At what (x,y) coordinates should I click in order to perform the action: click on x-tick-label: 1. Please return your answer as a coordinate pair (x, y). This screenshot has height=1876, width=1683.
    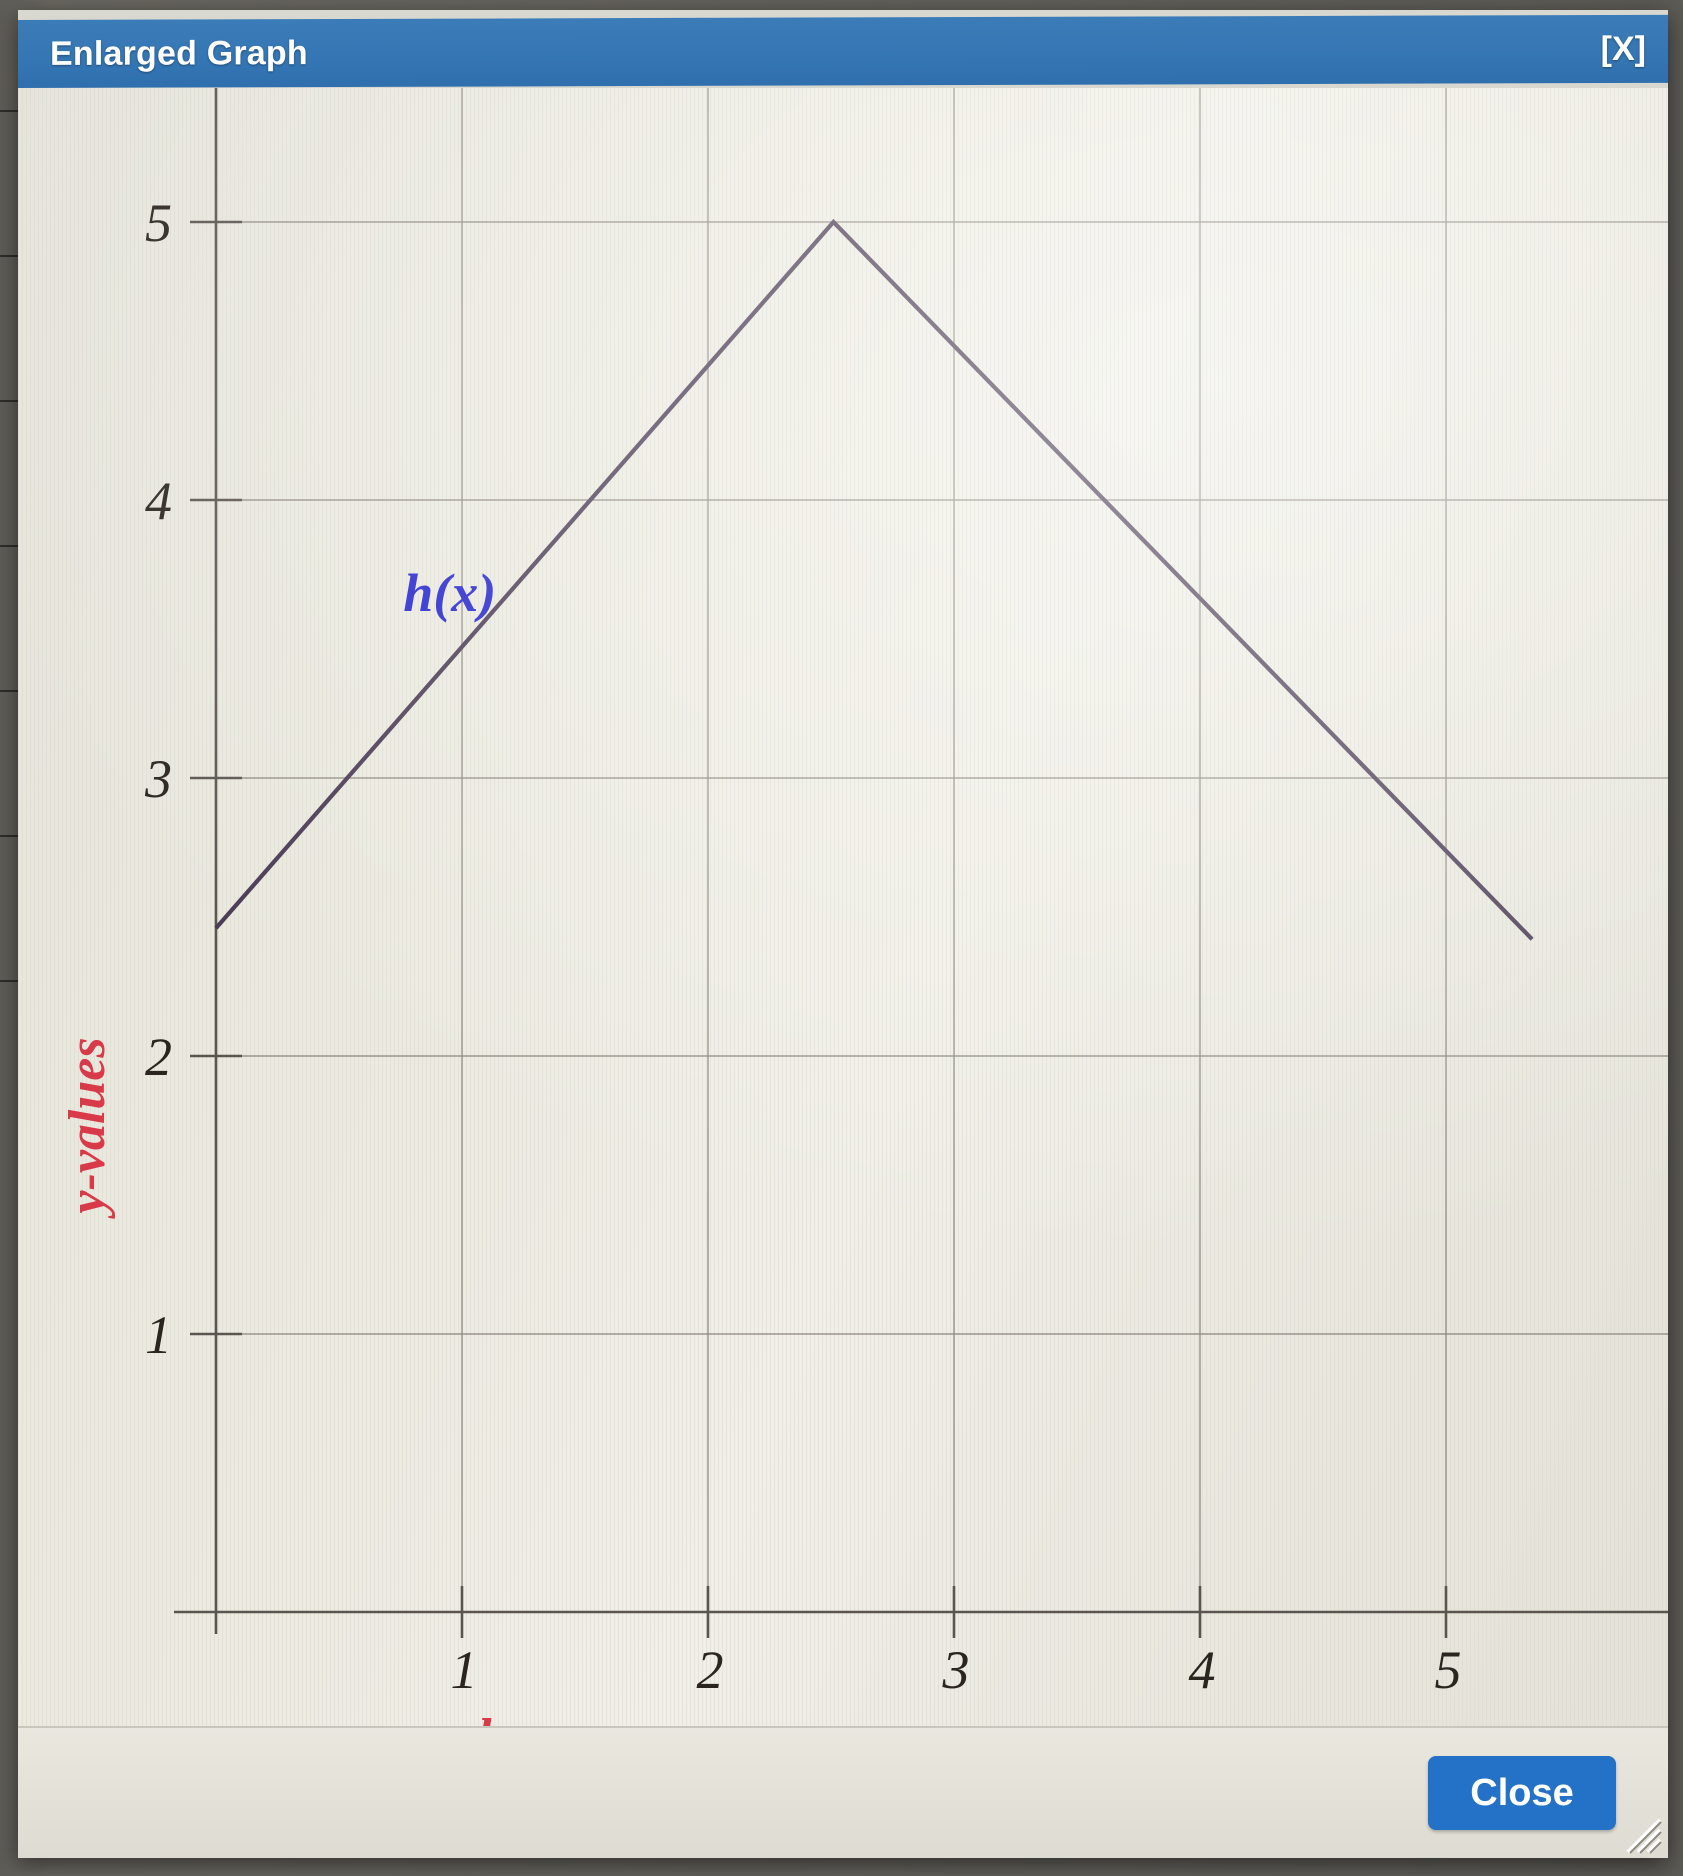
    Looking at the image, I should click on (464, 1670).